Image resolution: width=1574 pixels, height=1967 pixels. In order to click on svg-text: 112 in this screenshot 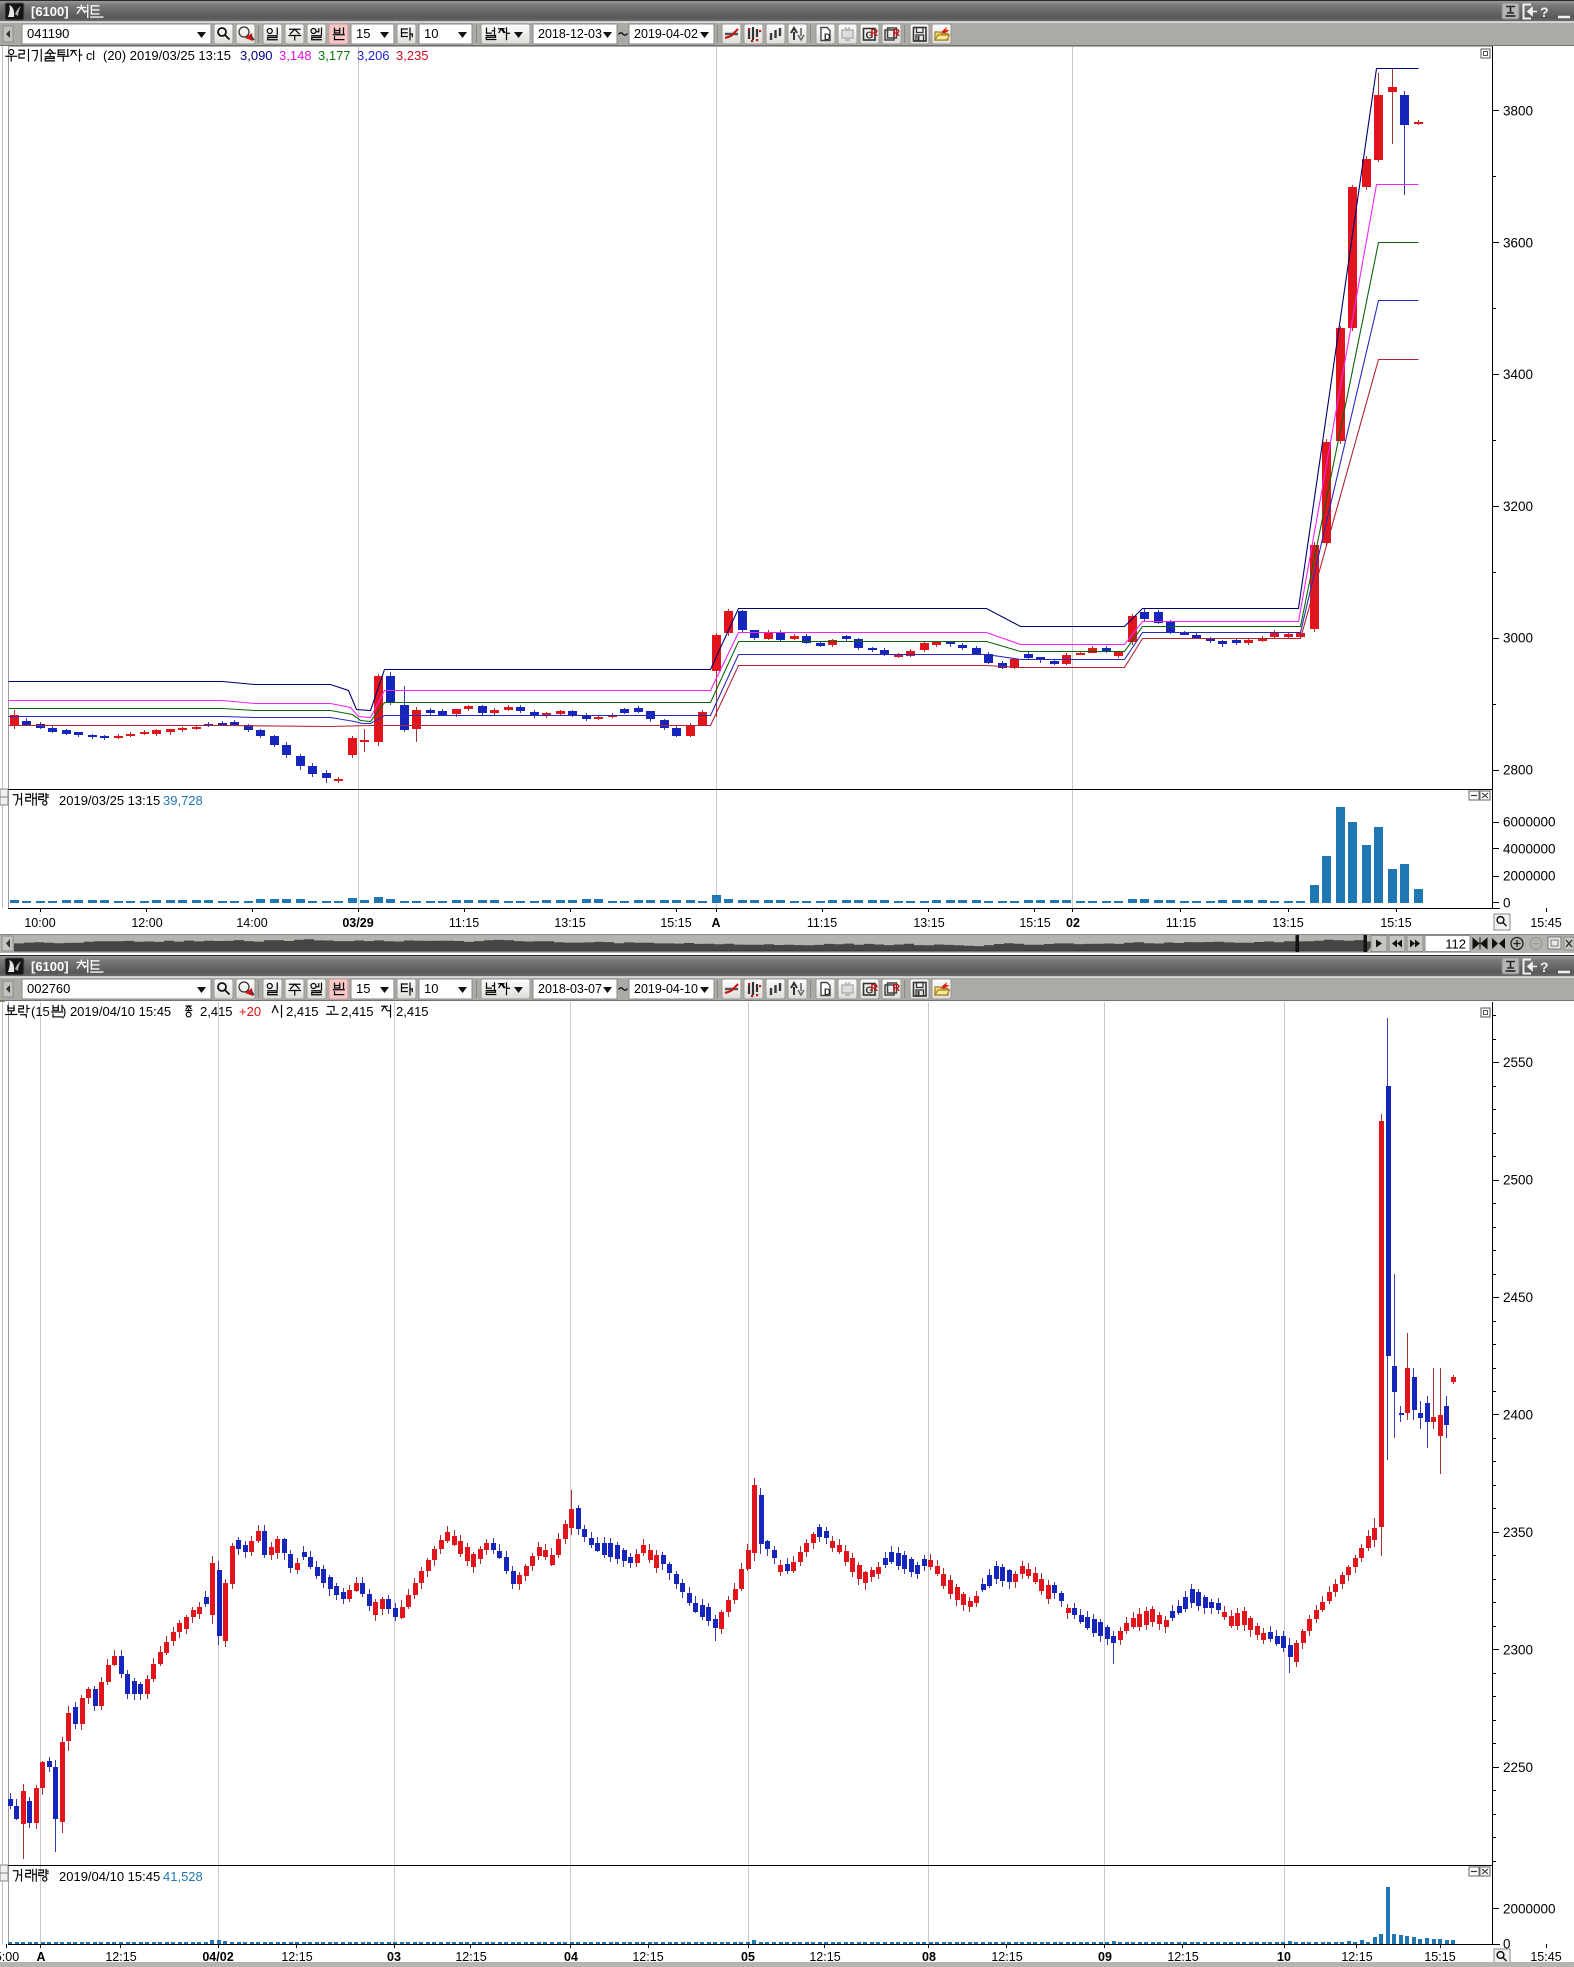, I will do `click(1455, 944)`.